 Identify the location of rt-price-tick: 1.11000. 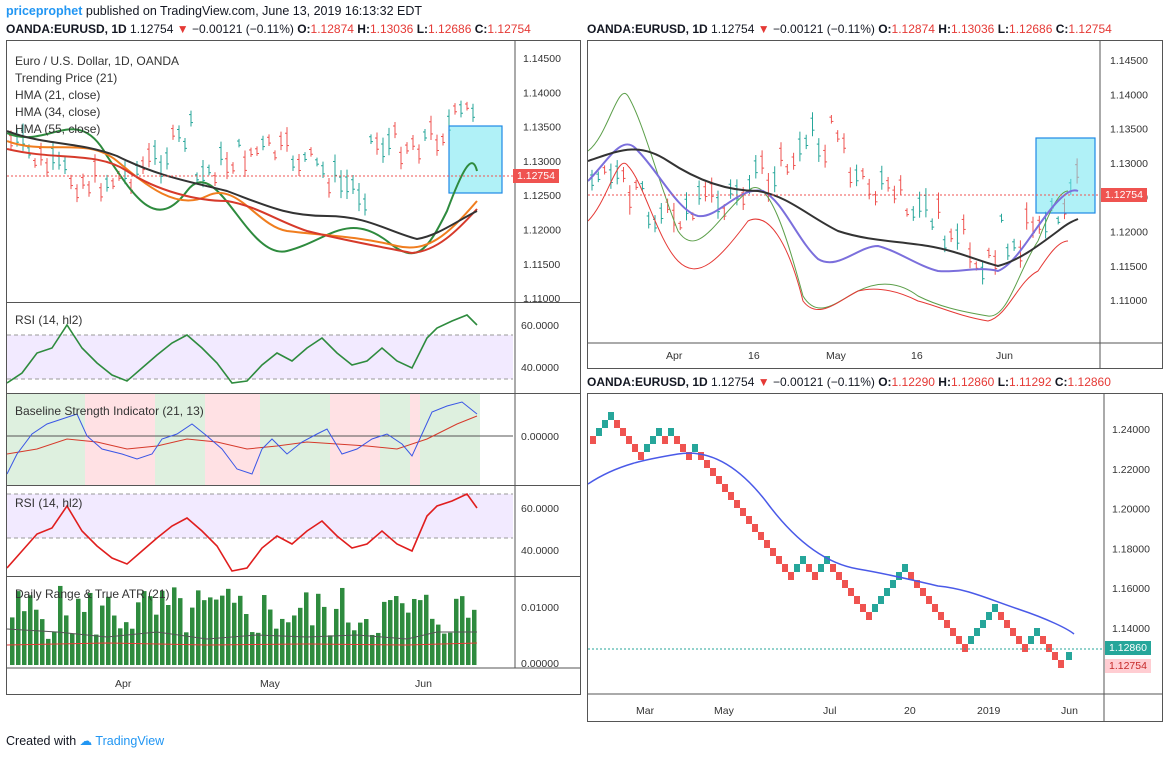
(1128, 301).